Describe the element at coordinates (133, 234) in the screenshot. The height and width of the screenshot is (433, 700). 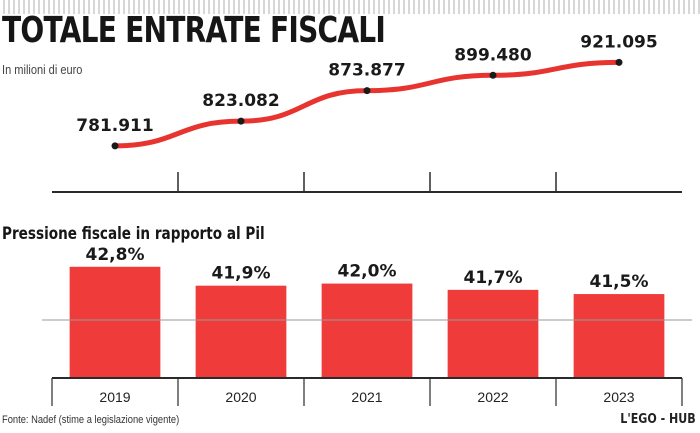
I see `section-title: Pressione fiscale in rapporto al Pil` at that location.